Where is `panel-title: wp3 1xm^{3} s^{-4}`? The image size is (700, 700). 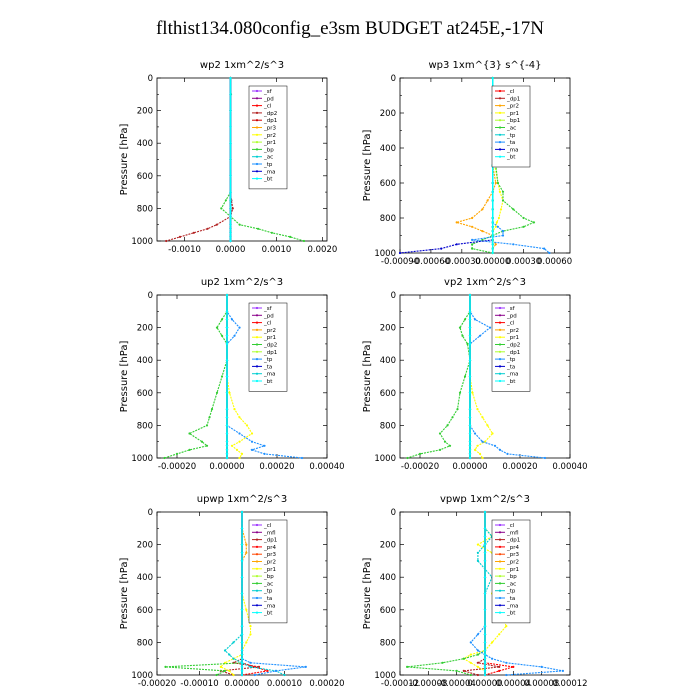
panel-title: wp3 1xm^{3} s^{-4} is located at coordinates (484, 65).